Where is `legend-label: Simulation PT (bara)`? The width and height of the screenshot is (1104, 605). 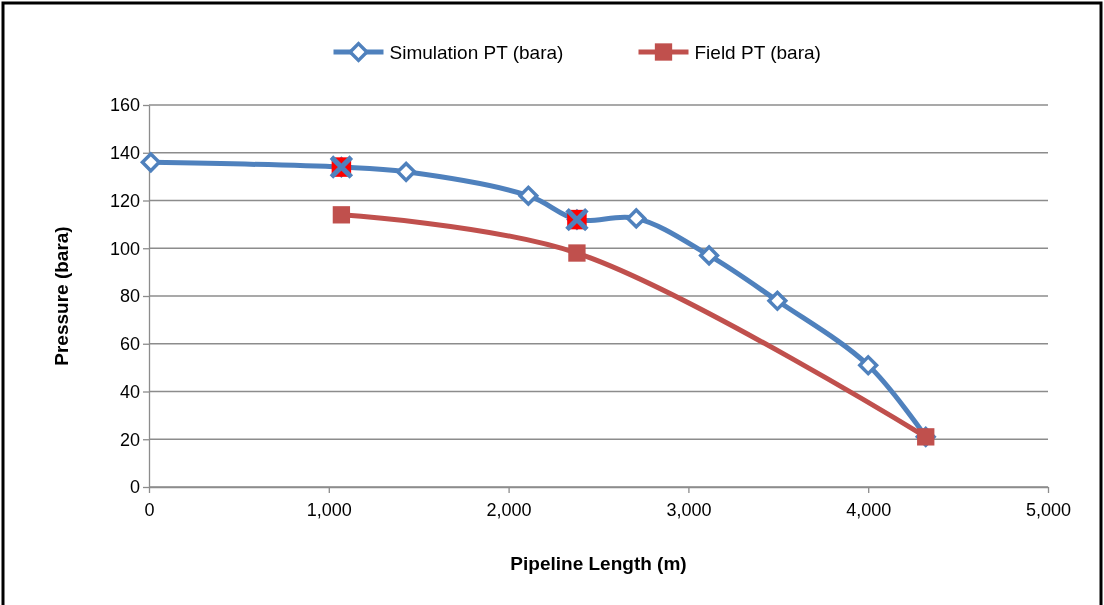 legend-label: Simulation PT (bara) is located at coordinates (476, 52).